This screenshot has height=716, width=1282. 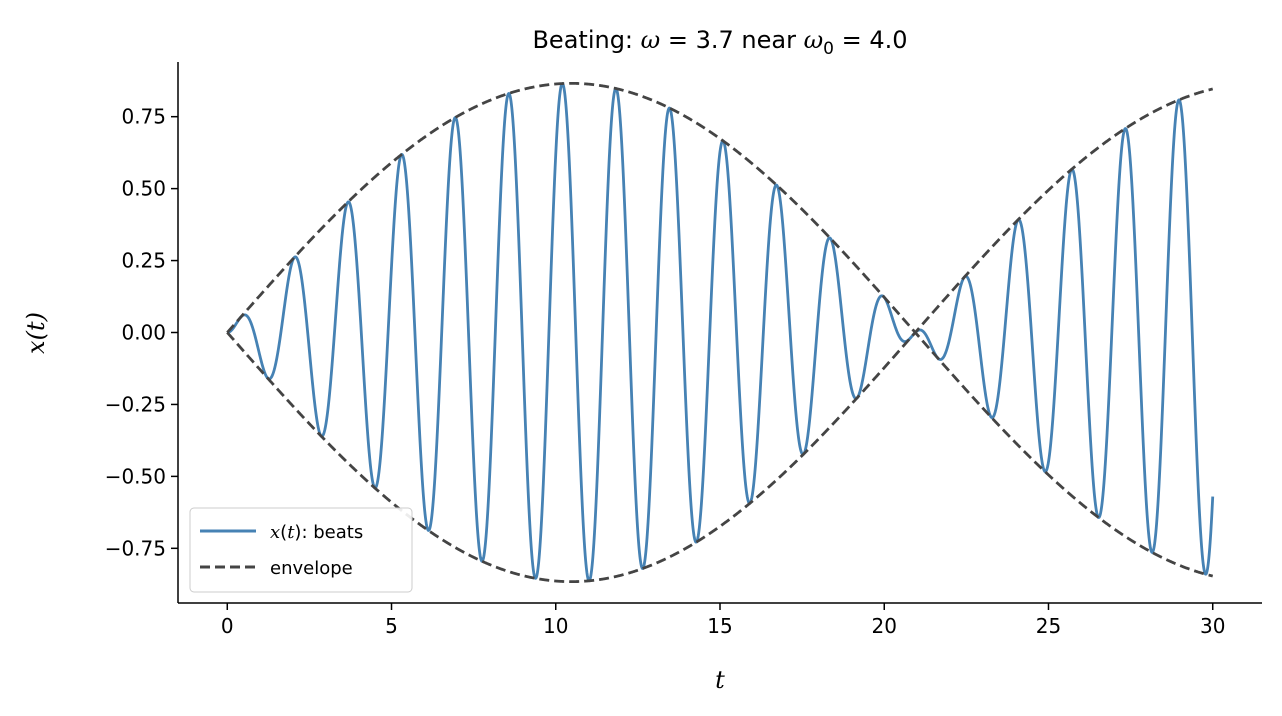 I want to click on y-ticks: −0.75 −0.50 −0.25 0.00 0.25 0.50 0.75, so click(x=141, y=332).